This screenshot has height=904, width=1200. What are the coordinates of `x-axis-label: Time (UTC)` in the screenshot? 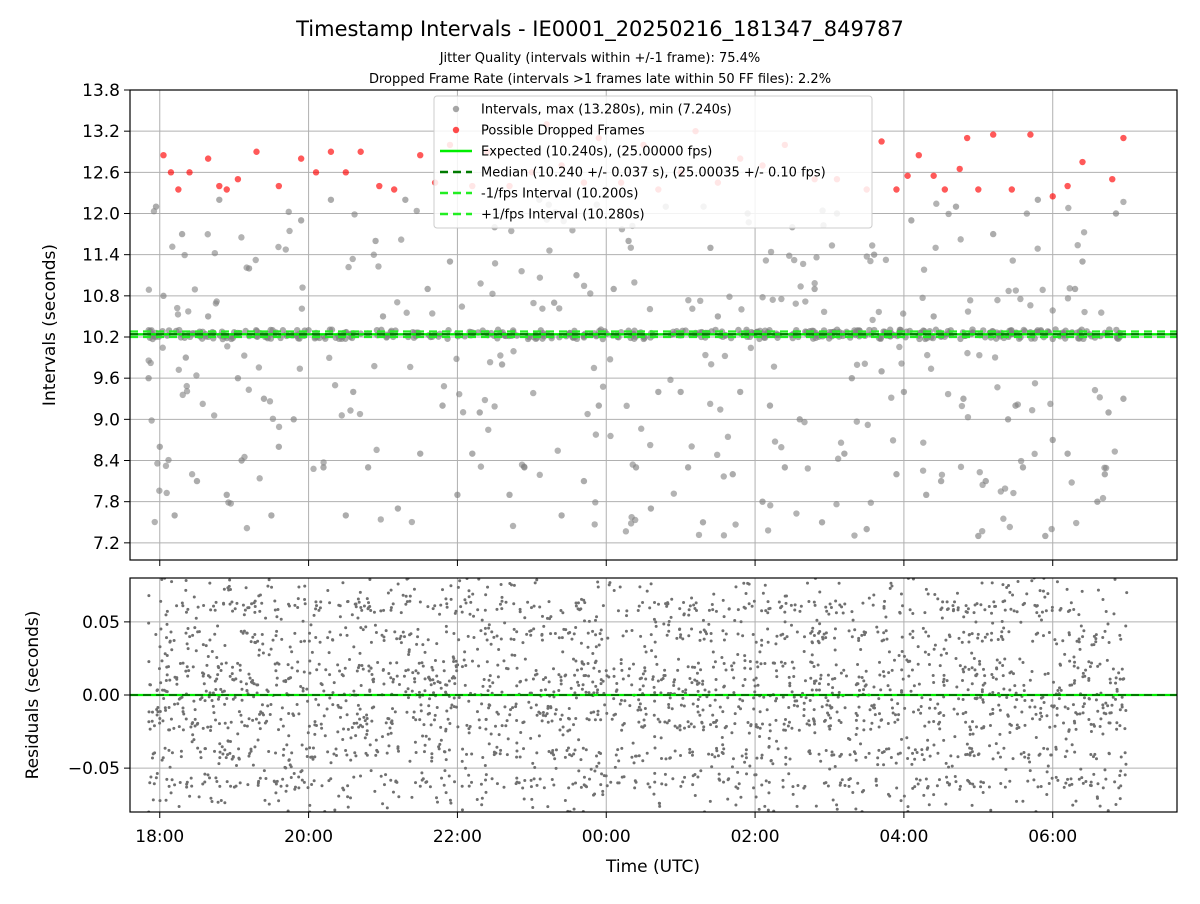 It's located at (652, 867).